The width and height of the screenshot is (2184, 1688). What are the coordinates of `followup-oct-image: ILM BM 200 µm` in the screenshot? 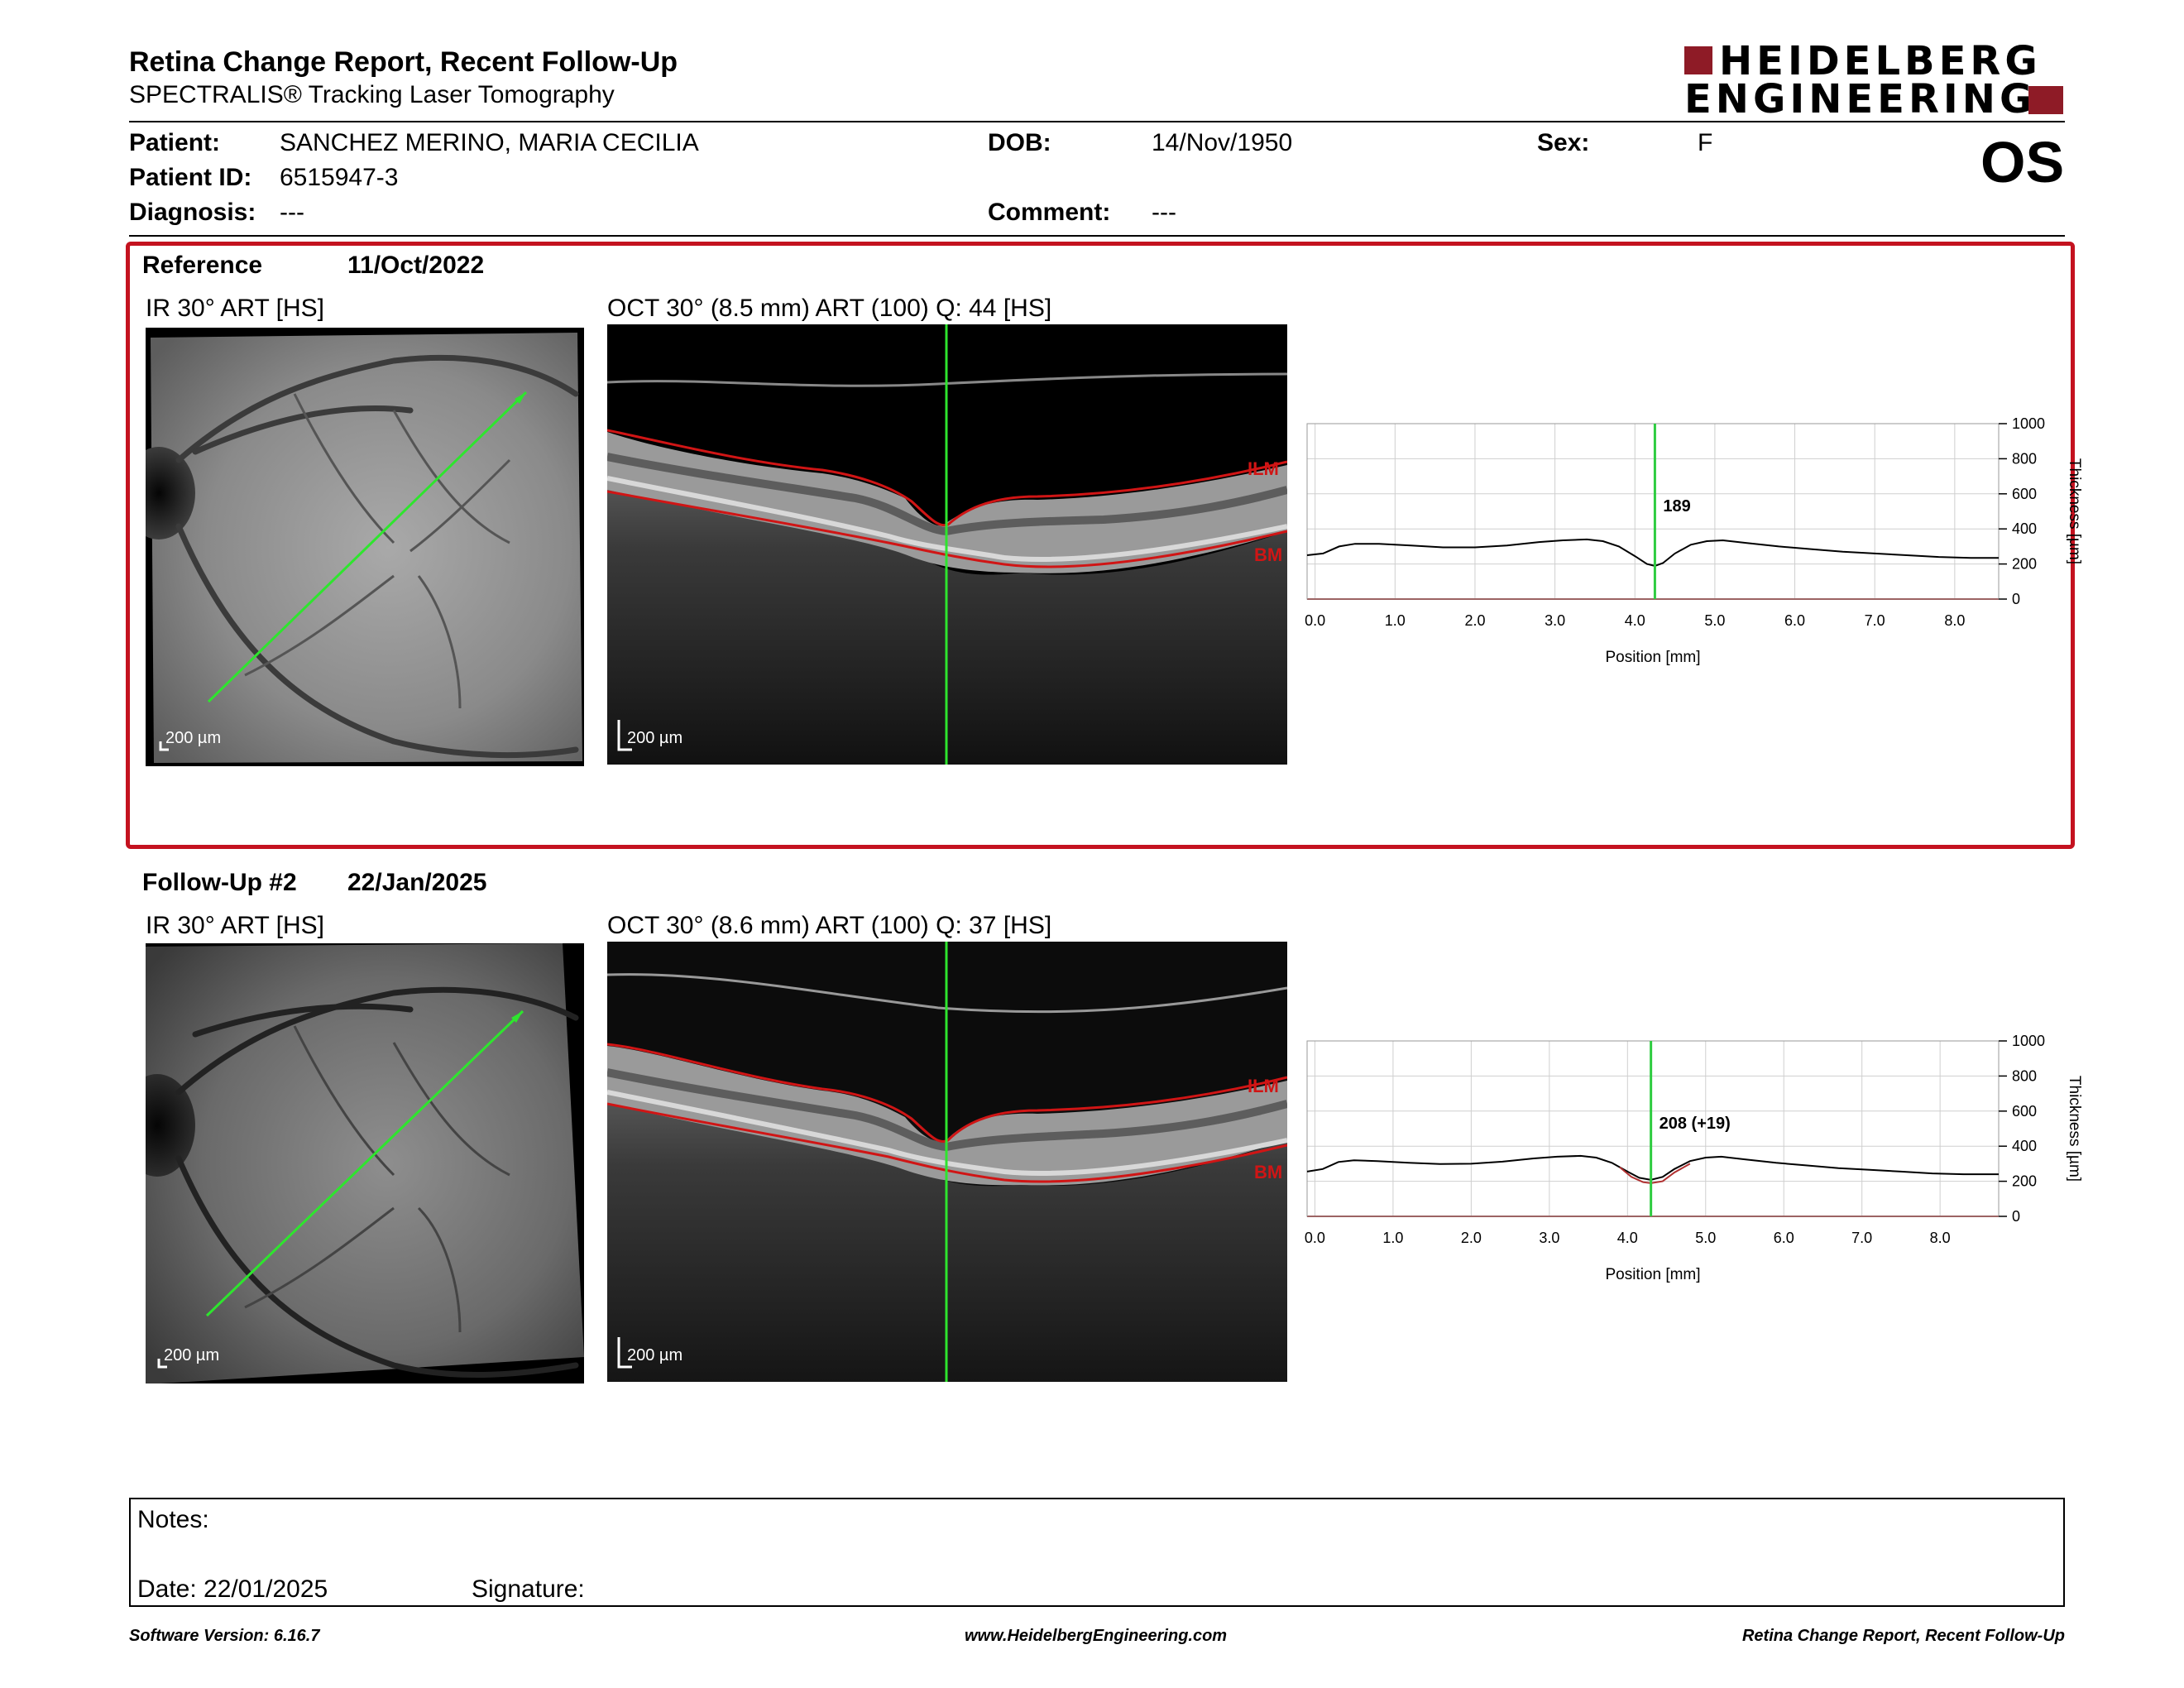 It's located at (947, 1162).